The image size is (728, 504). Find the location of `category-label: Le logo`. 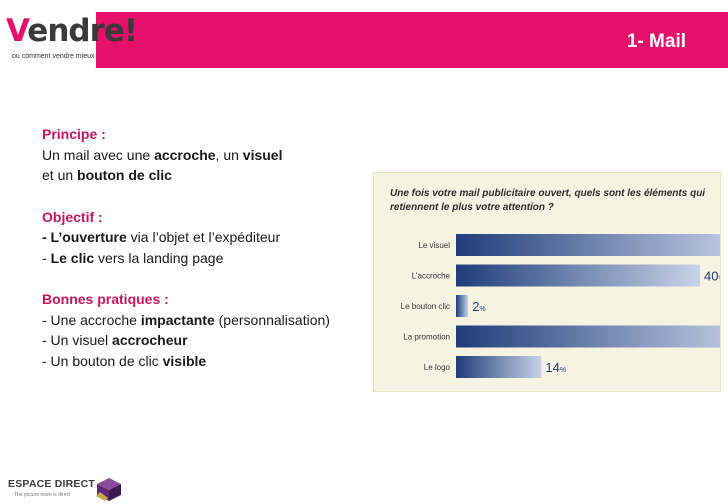

category-label: Le logo is located at coordinates (437, 367).